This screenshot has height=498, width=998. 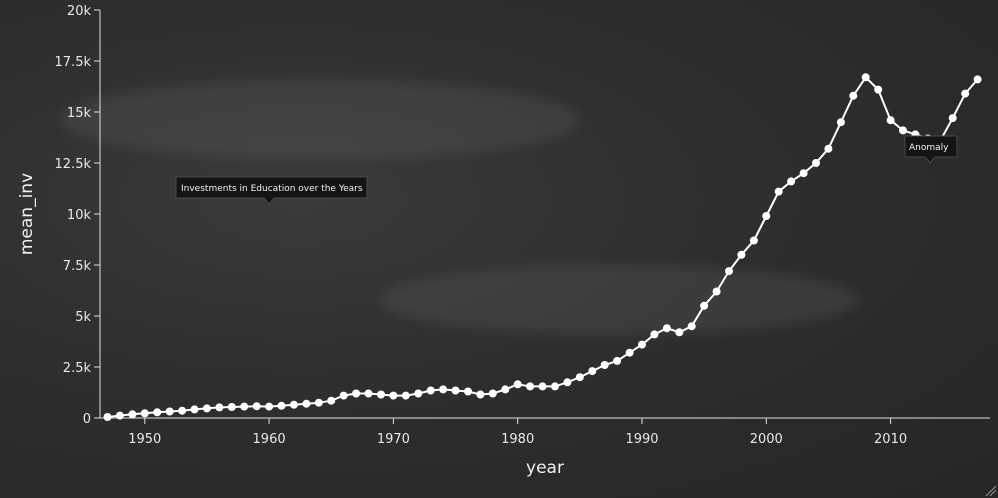 What do you see at coordinates (890, 439) in the screenshot?
I see `x-tick-label: 2010` at bounding box center [890, 439].